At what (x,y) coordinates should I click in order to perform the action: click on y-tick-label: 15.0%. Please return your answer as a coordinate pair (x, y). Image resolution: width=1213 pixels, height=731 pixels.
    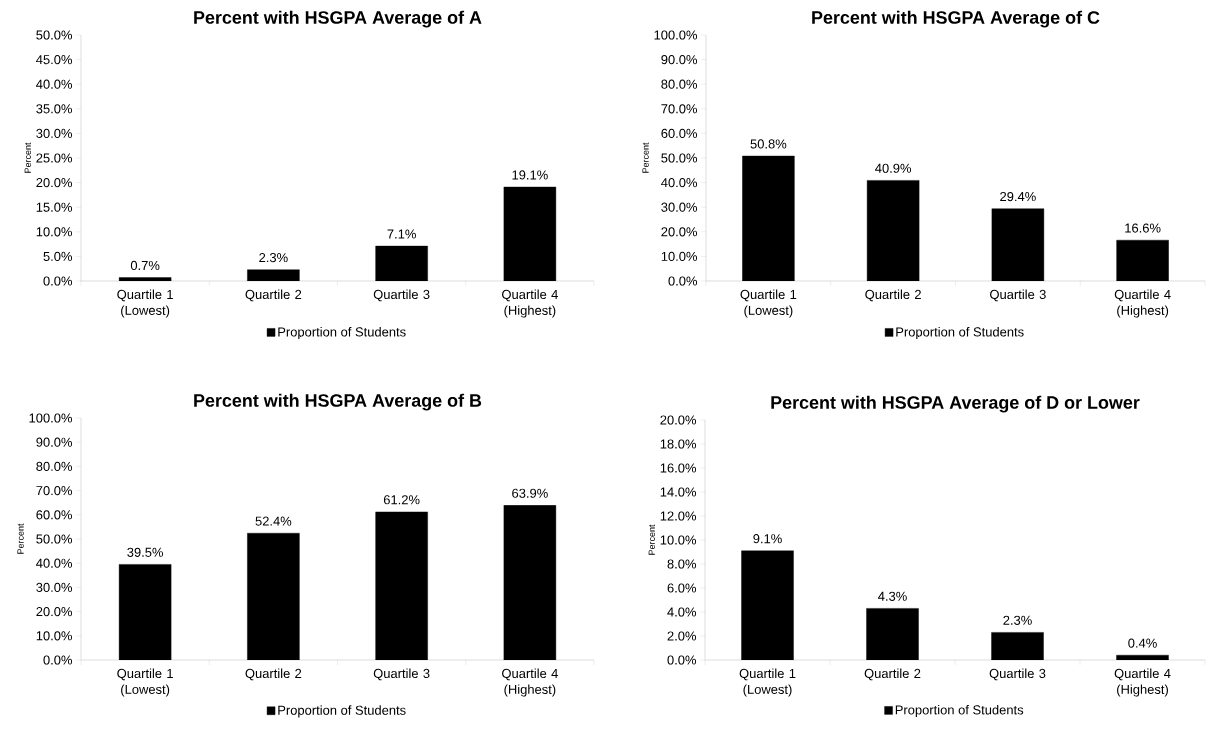
    Looking at the image, I should click on (54, 207).